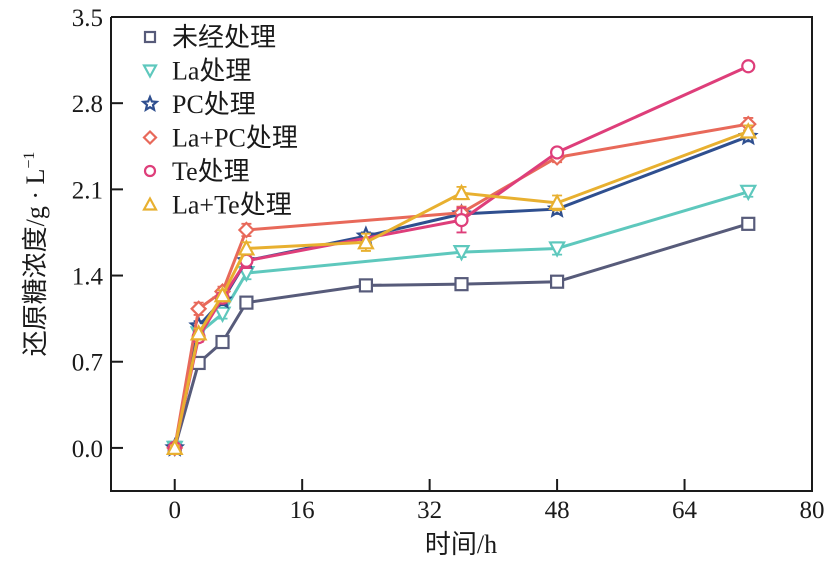 The width and height of the screenshot is (825, 567). I want to click on legend-item: La处理, so click(196, 71).